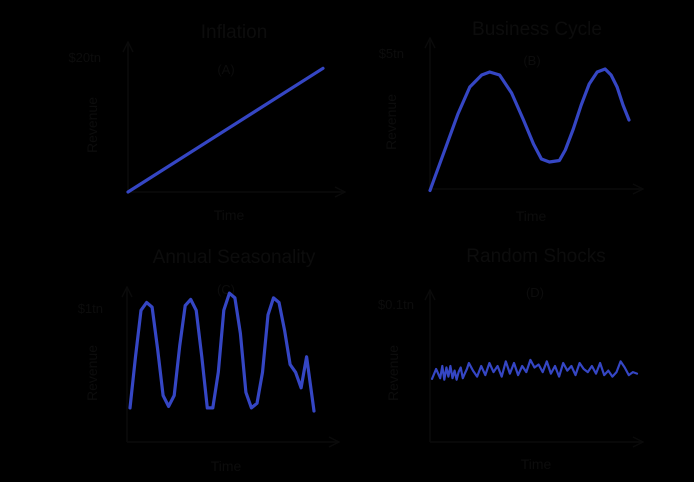  I want to click on chart-title: Inflation, so click(234, 32).